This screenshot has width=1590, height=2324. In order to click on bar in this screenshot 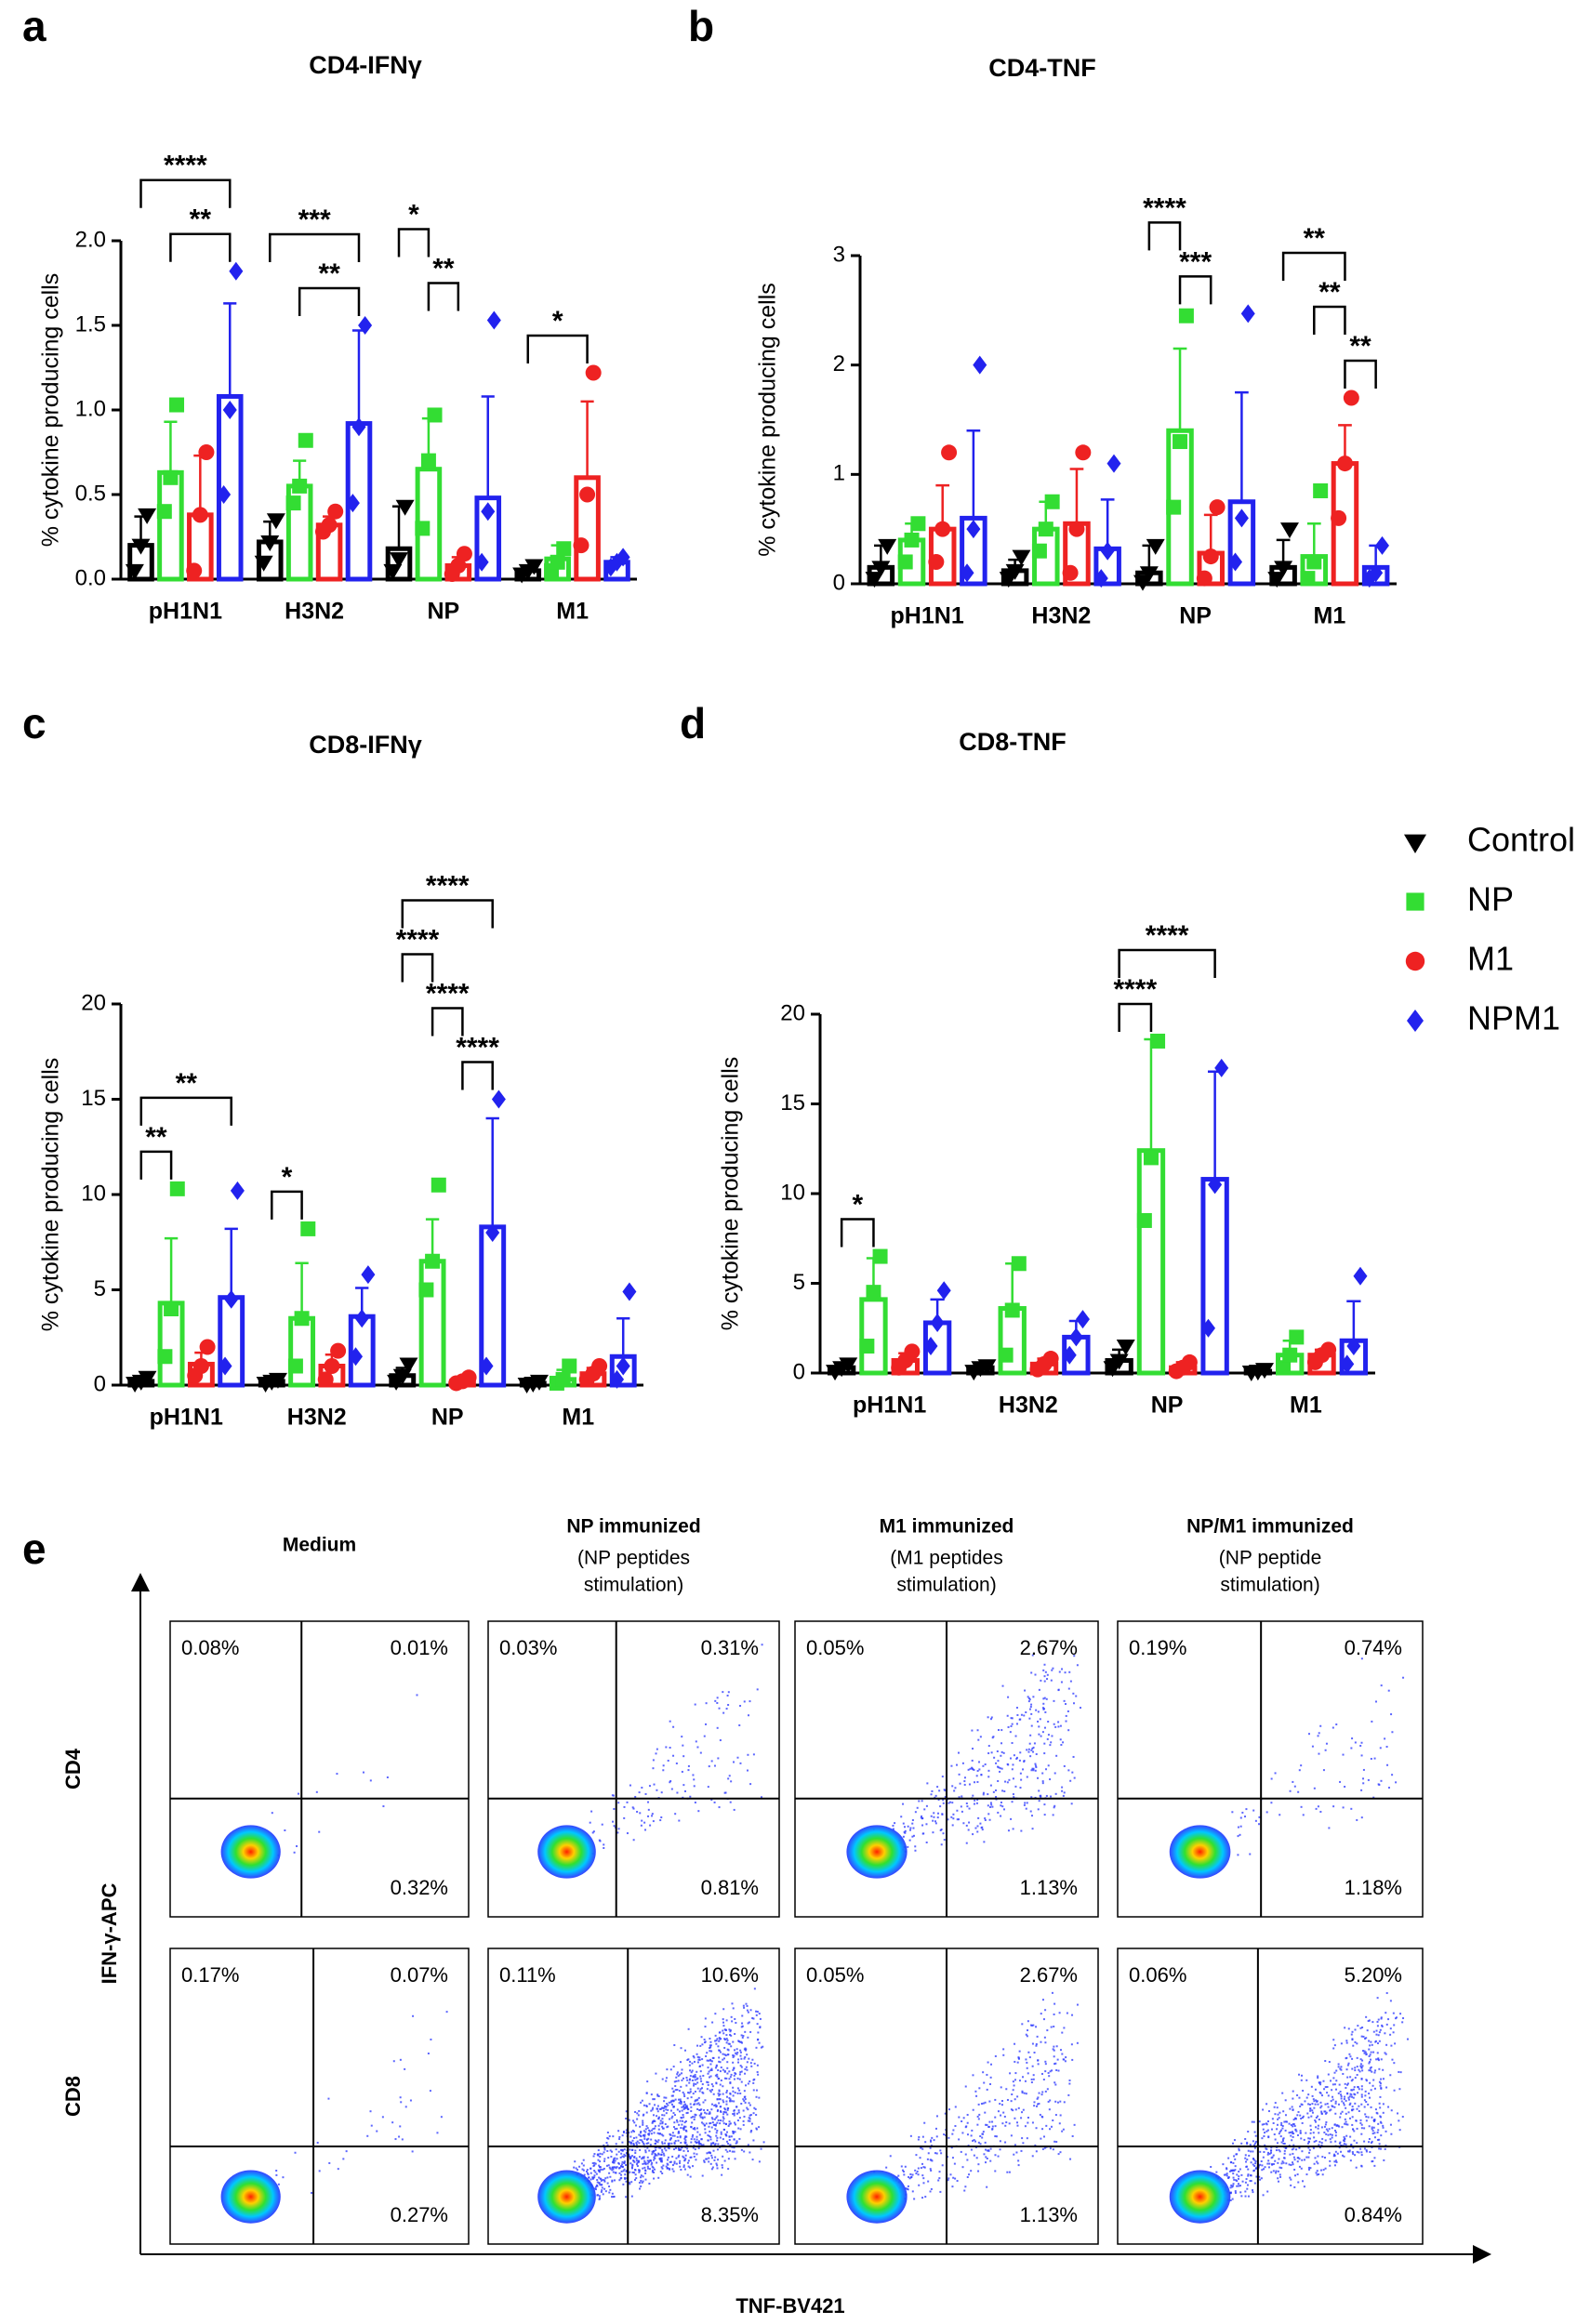, I will do `click(873, 1336)`.